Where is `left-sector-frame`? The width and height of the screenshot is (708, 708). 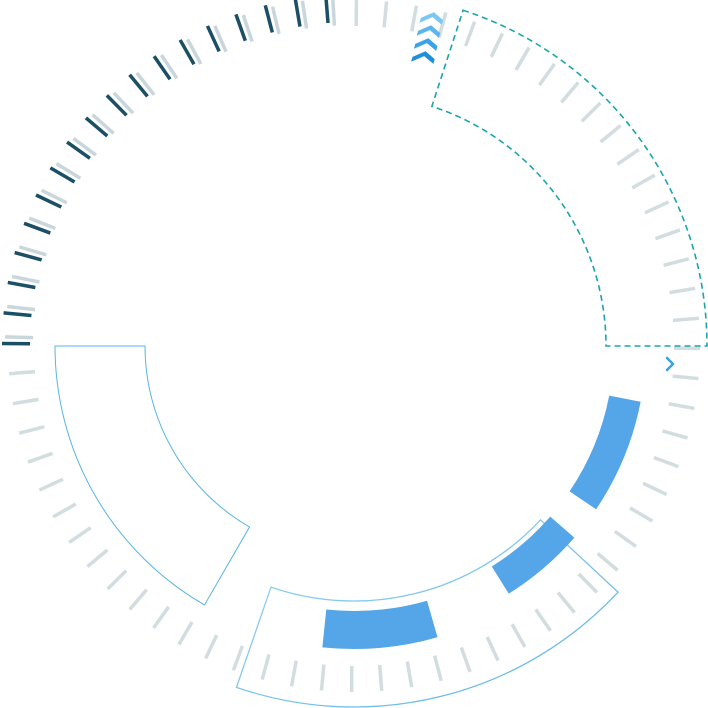
left-sector-frame is located at coordinates (152, 475).